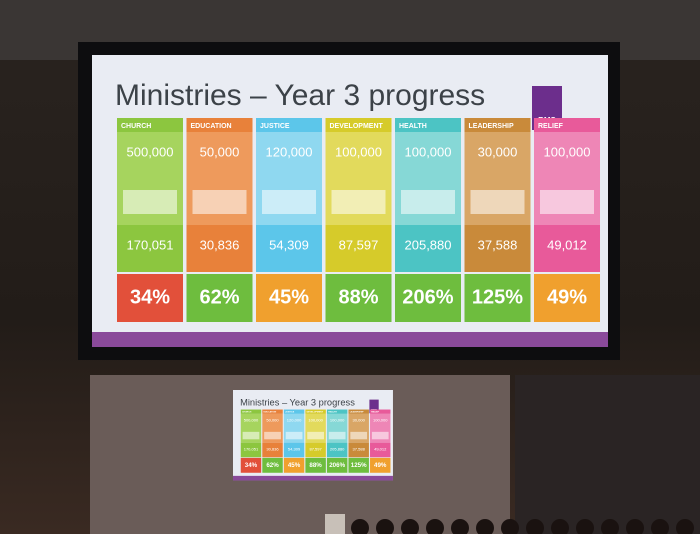  What do you see at coordinates (220, 151) in the screenshot?
I see `target-value: 50,000` at bounding box center [220, 151].